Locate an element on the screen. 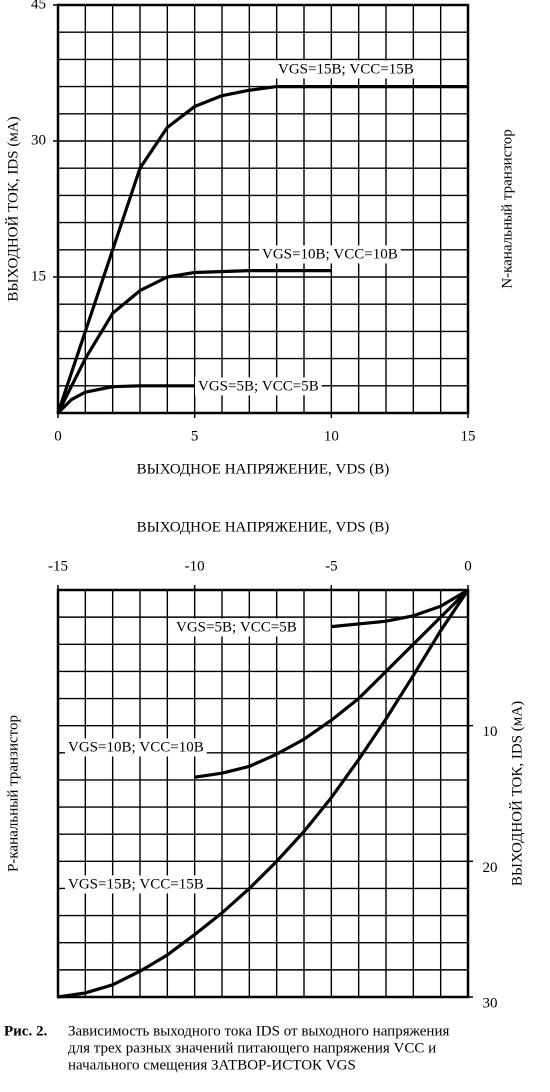 The image size is (550, 1092). x-tick-label: -10 is located at coordinates (195, 566).